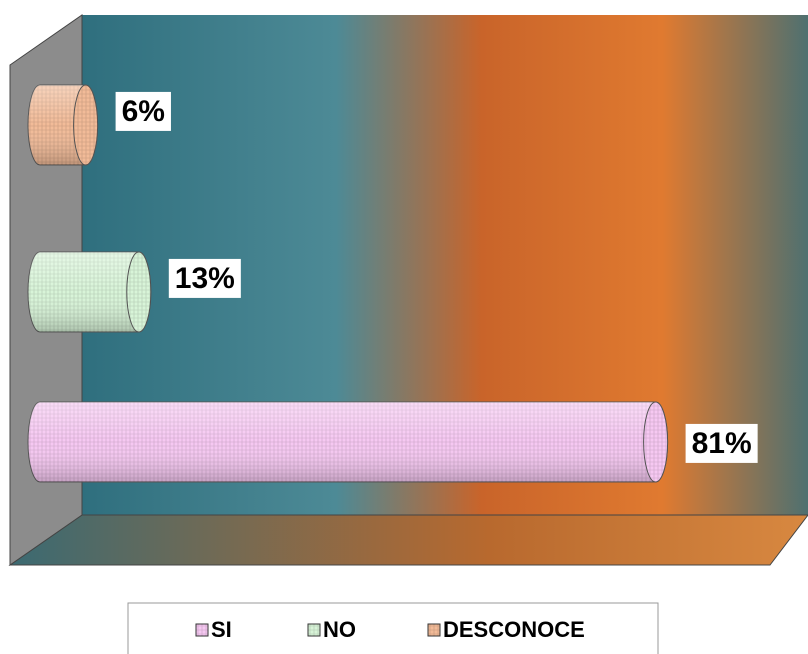  I want to click on legend-label: SI, so click(221, 629).